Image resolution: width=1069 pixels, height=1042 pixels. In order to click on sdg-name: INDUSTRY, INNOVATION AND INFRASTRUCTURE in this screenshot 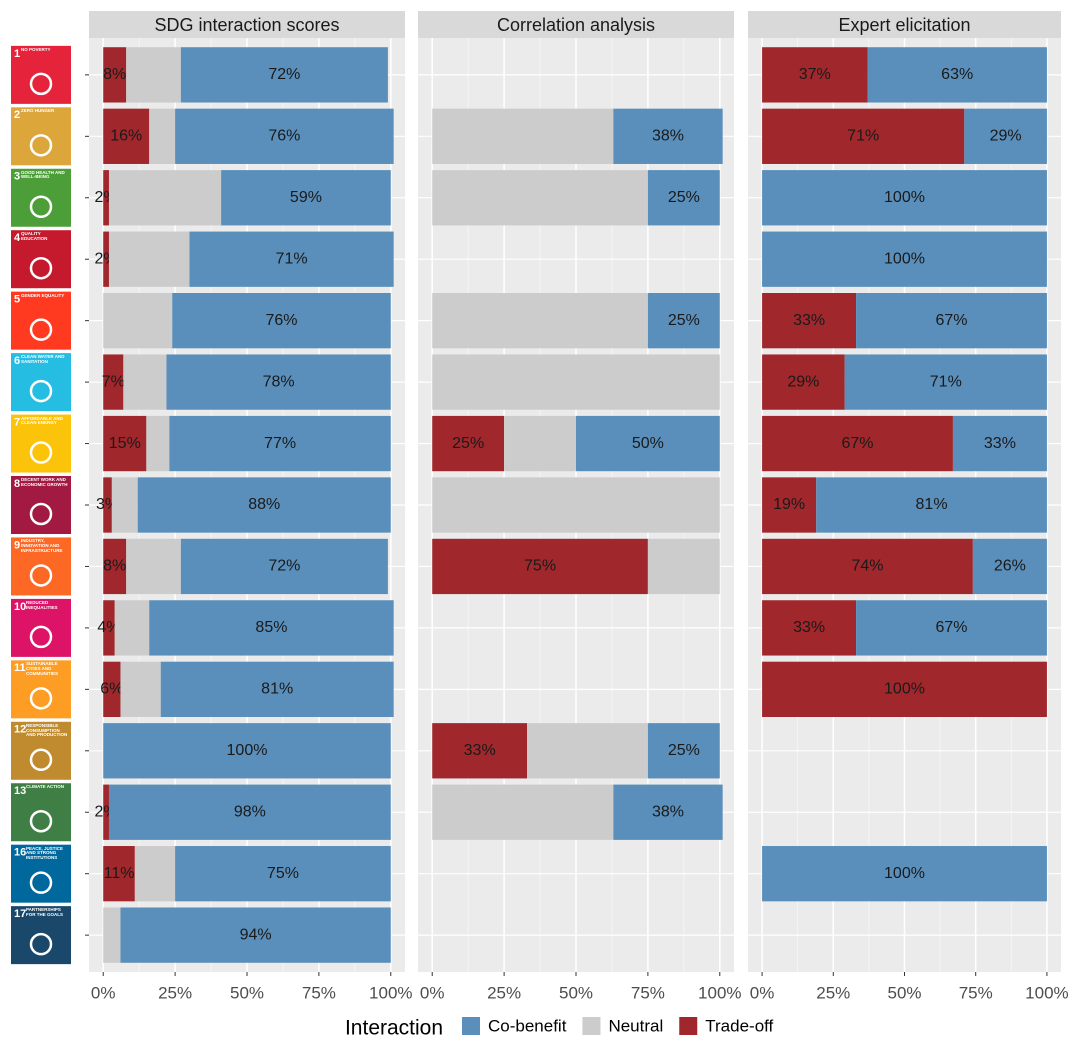, I will do `click(42, 546)`.